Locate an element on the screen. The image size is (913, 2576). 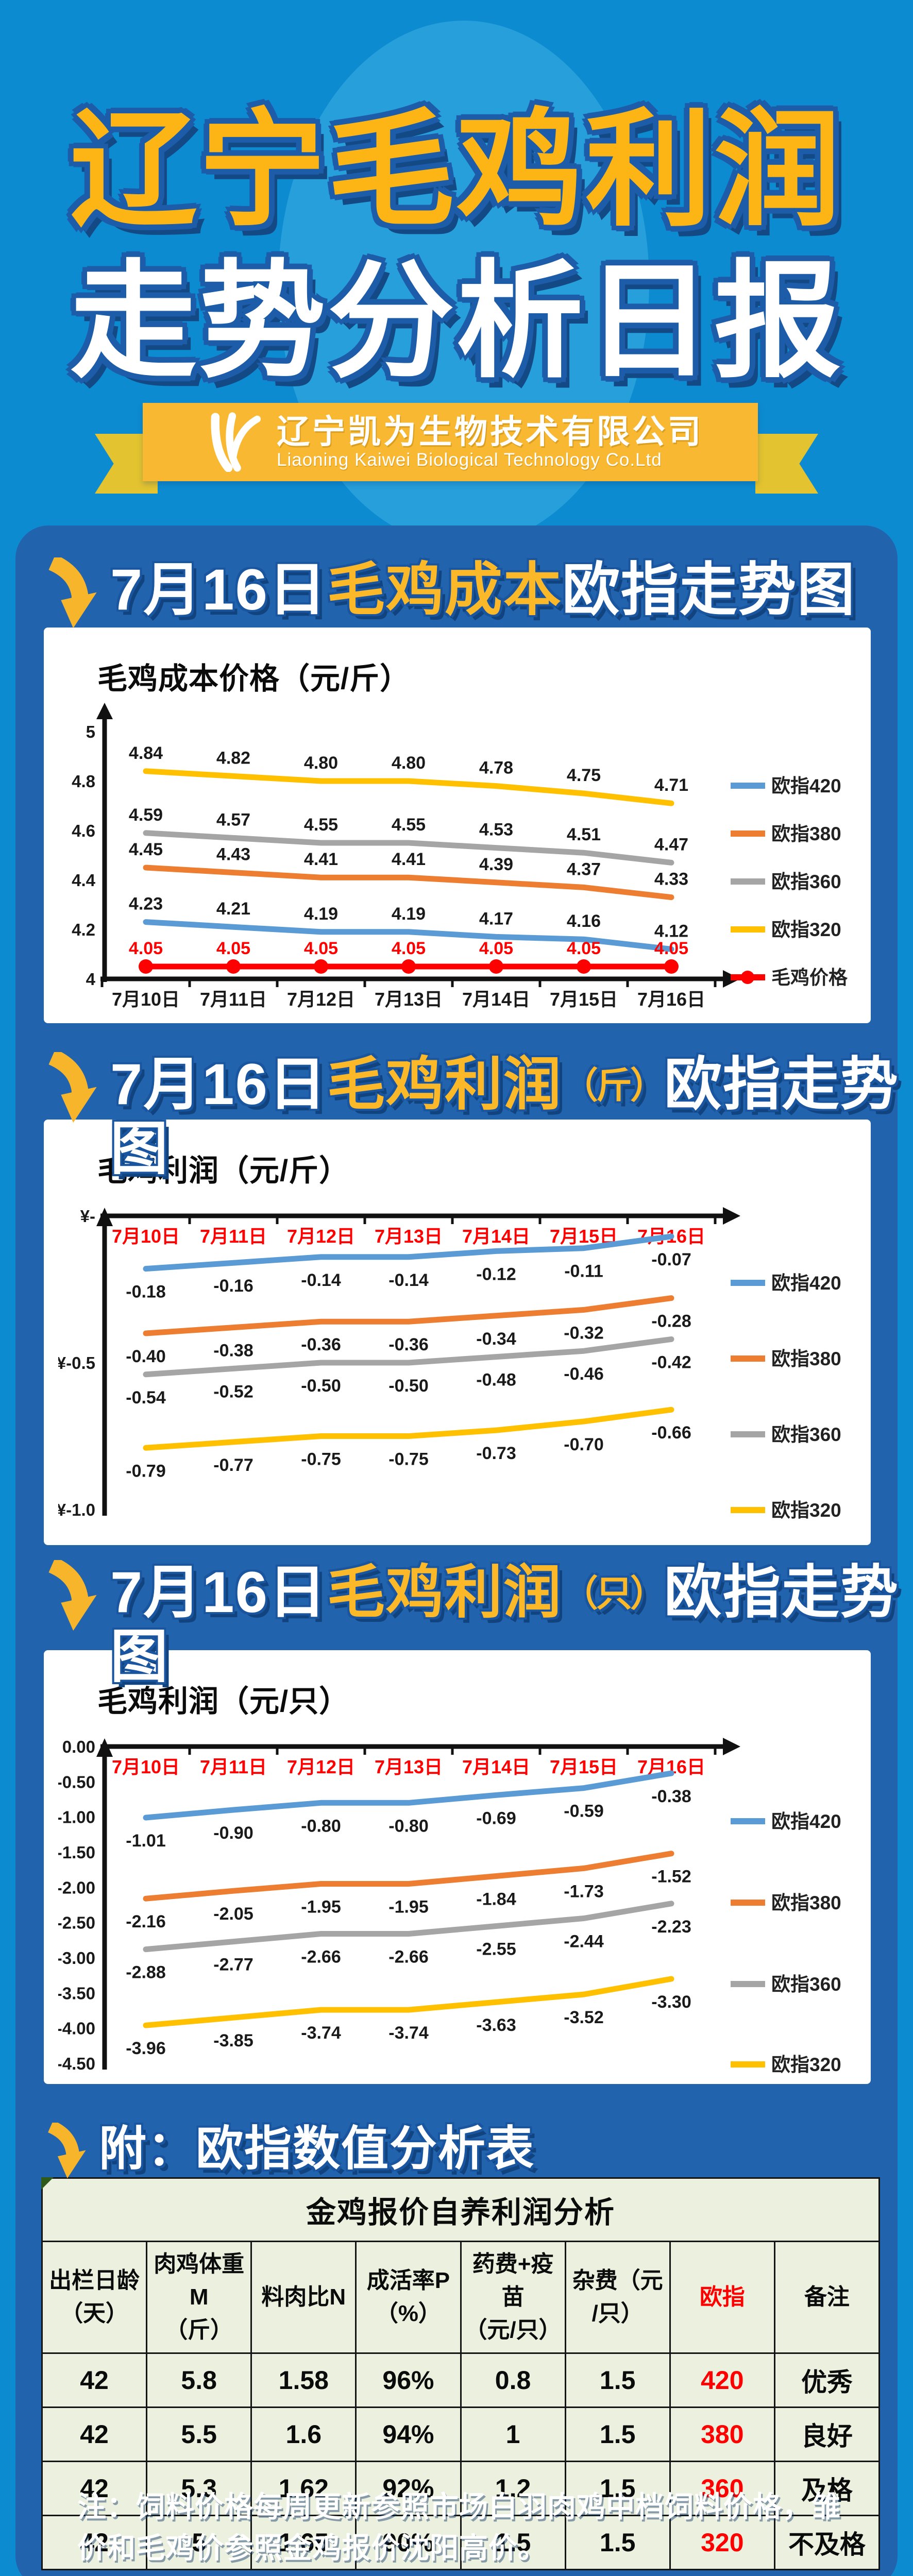
table-cell: 5.3 is located at coordinates (199, 2488).